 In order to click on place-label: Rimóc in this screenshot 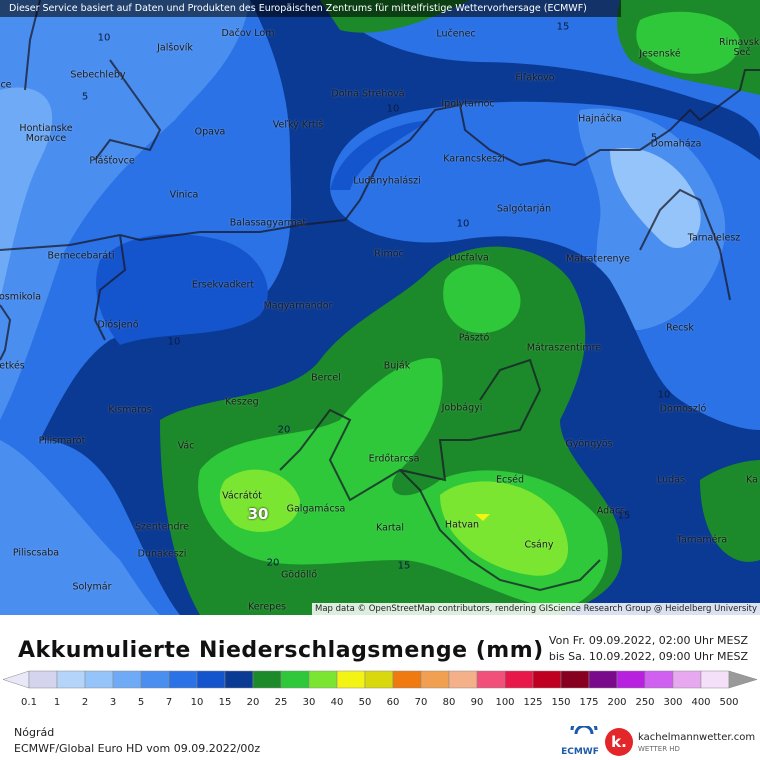, I will do `click(389, 254)`.